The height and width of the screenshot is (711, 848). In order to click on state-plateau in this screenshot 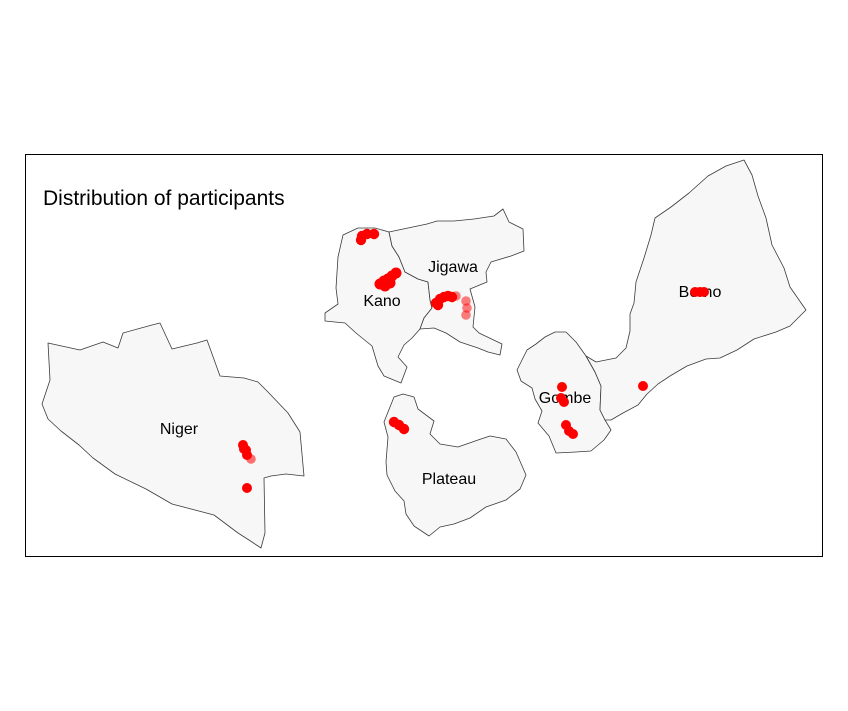, I will do `click(455, 465)`.